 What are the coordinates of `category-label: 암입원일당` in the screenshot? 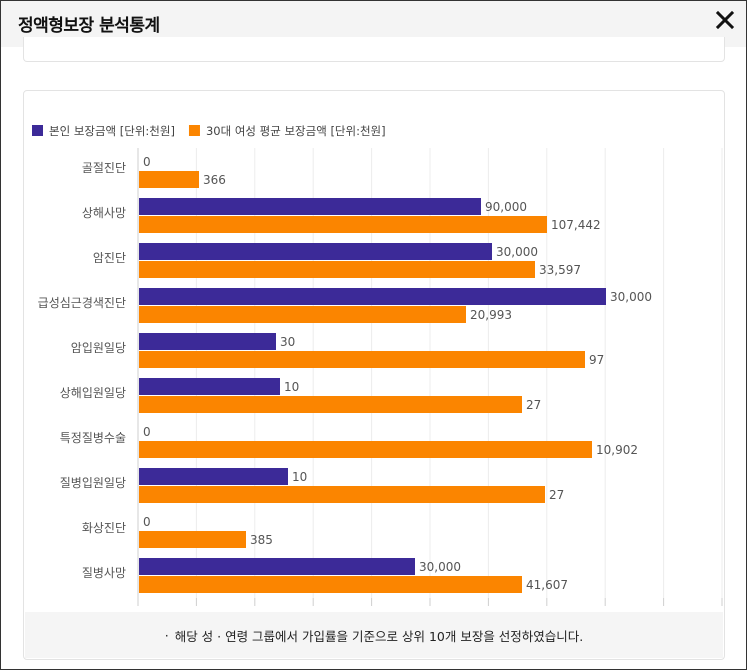 It's located at (98, 348).